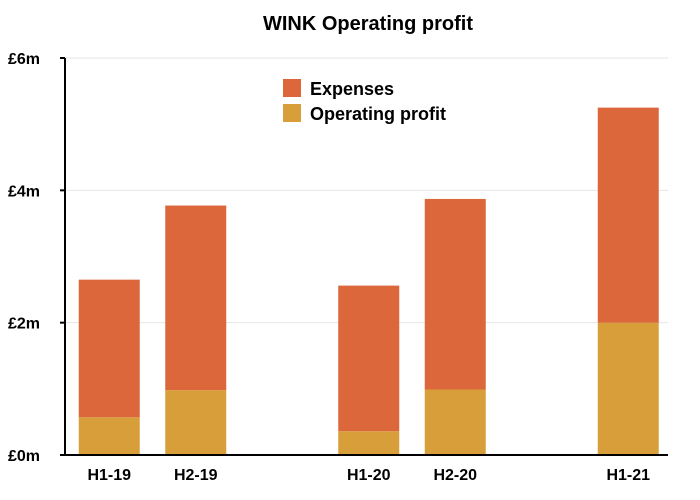  What do you see at coordinates (368, 24) in the screenshot?
I see `chart-title: WINK Operating profit` at bounding box center [368, 24].